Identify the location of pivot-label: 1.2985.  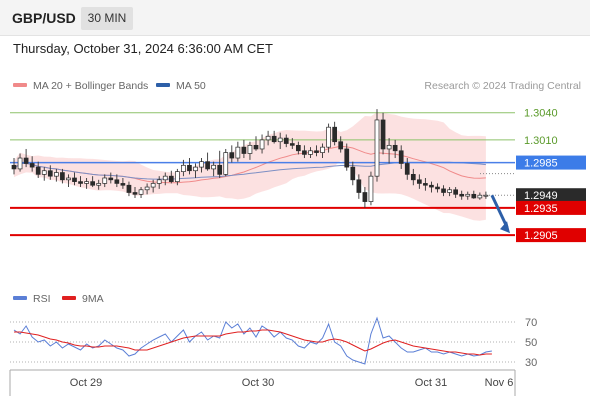
(541, 164).